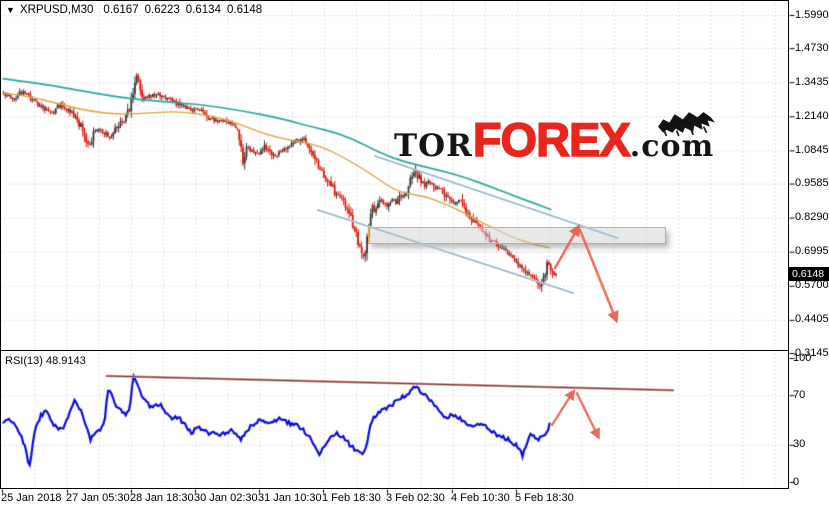 The width and height of the screenshot is (829, 510). Describe the element at coordinates (812, 285) in the screenshot. I see `price-tick-label: 0.5700` at that location.